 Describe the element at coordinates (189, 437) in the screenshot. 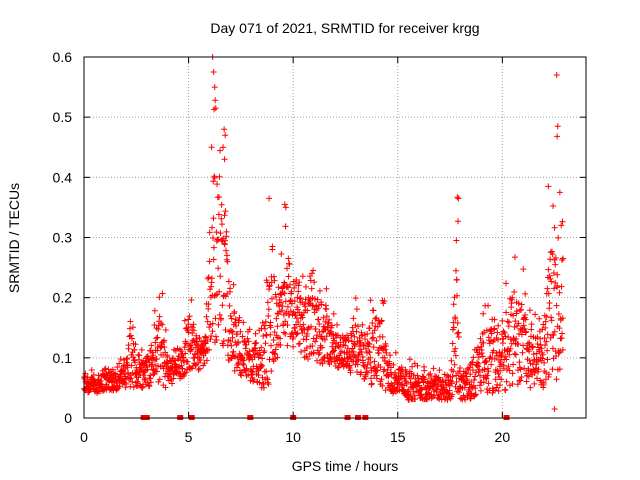

I see `x-tick-label: 5` at that location.